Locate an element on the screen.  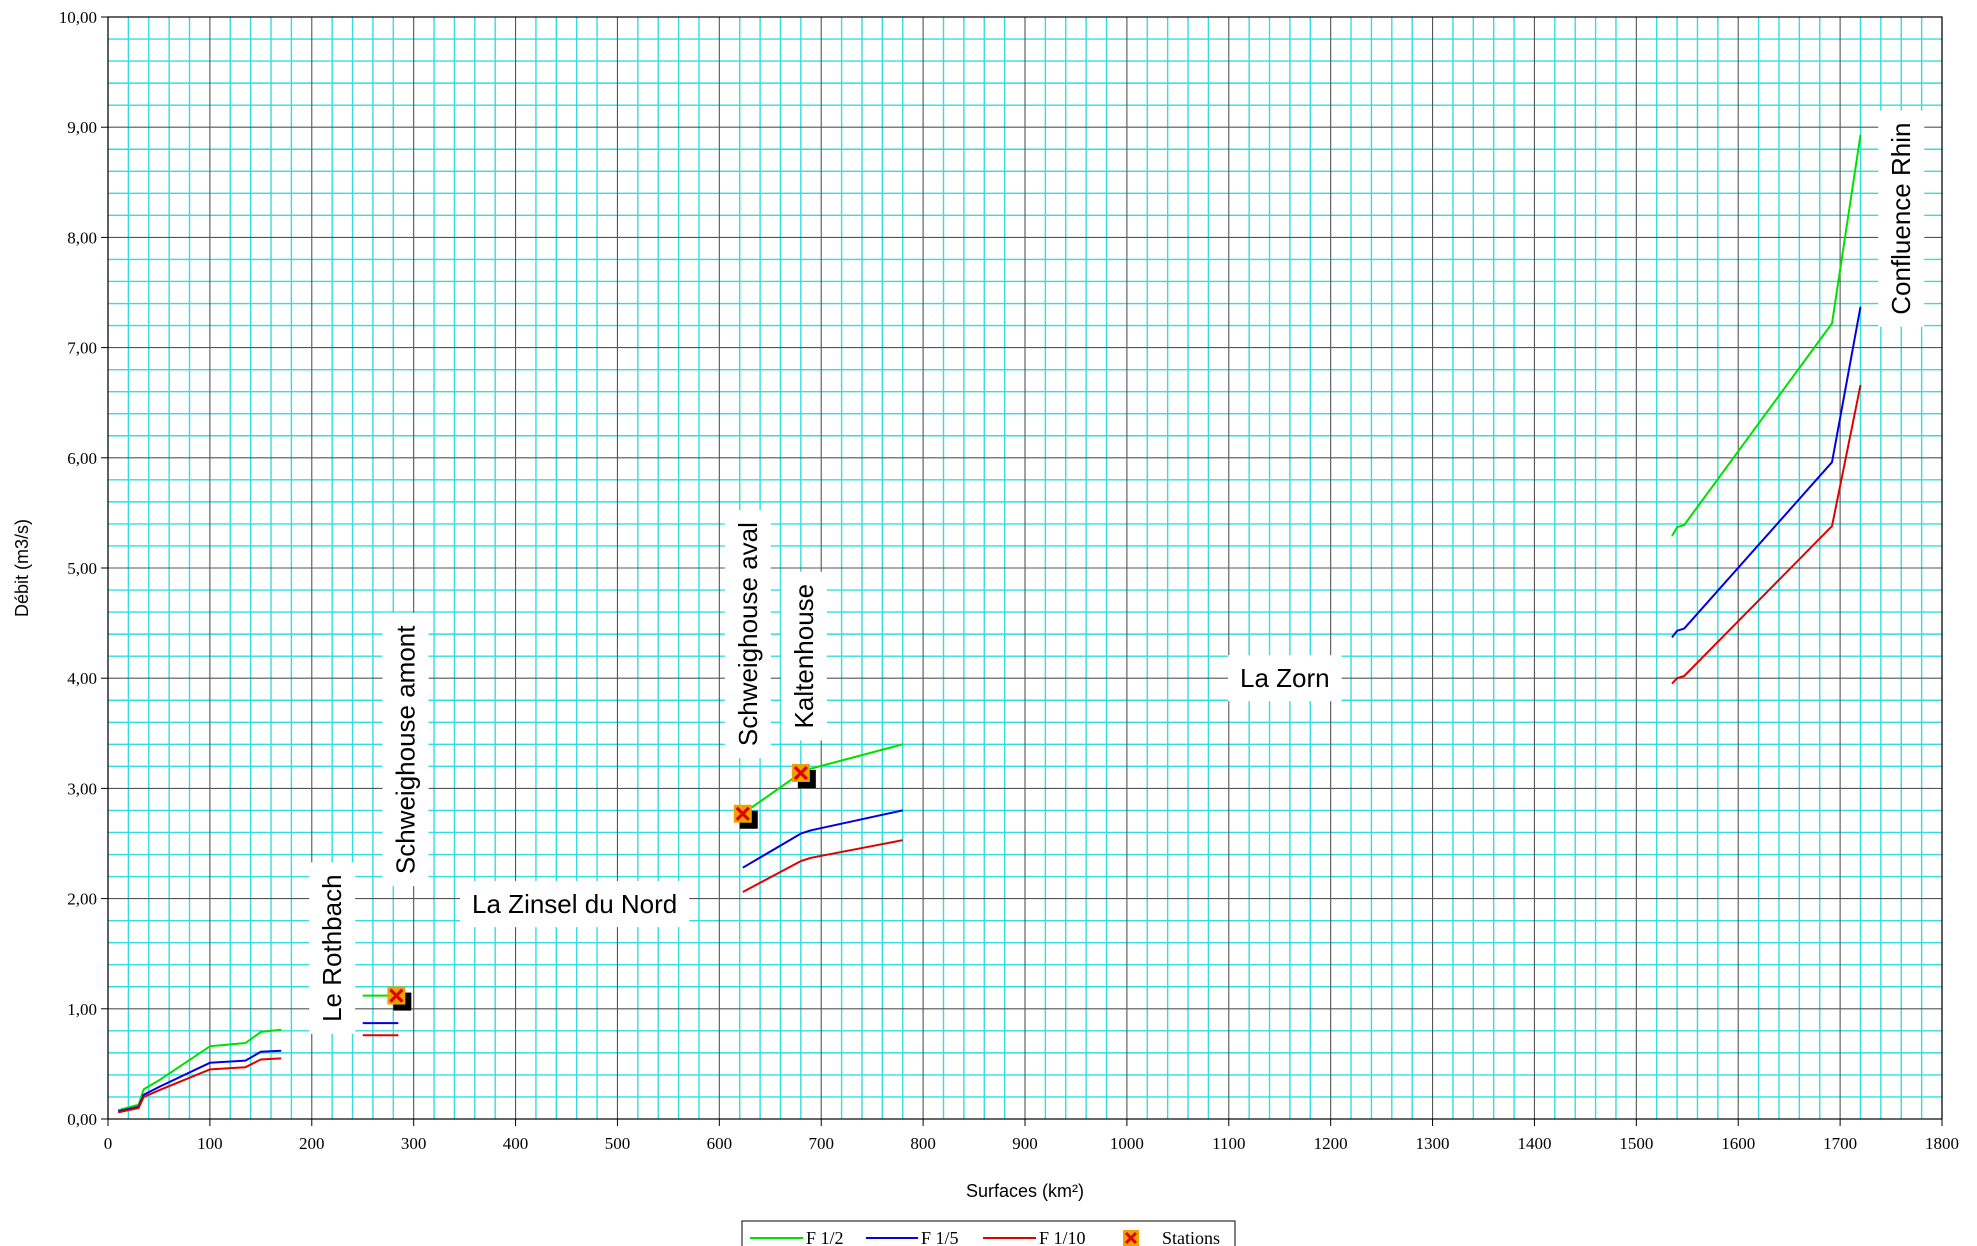
annotation-text: Le Rothbach is located at coordinates (332, 947).